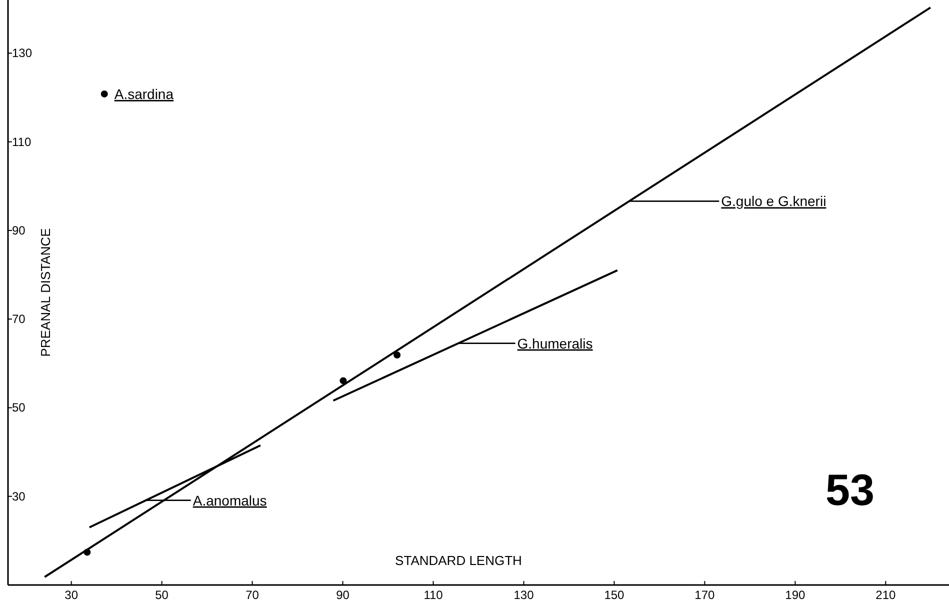  Describe the element at coordinates (705, 595) in the screenshot. I see `x-tick-label: 170` at that location.